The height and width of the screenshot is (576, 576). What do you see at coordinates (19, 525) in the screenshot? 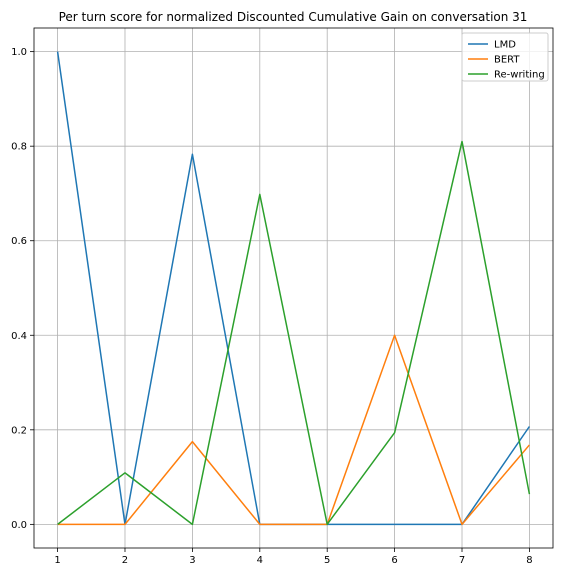
I see `y-tick-label: 0.0` at bounding box center [19, 525].